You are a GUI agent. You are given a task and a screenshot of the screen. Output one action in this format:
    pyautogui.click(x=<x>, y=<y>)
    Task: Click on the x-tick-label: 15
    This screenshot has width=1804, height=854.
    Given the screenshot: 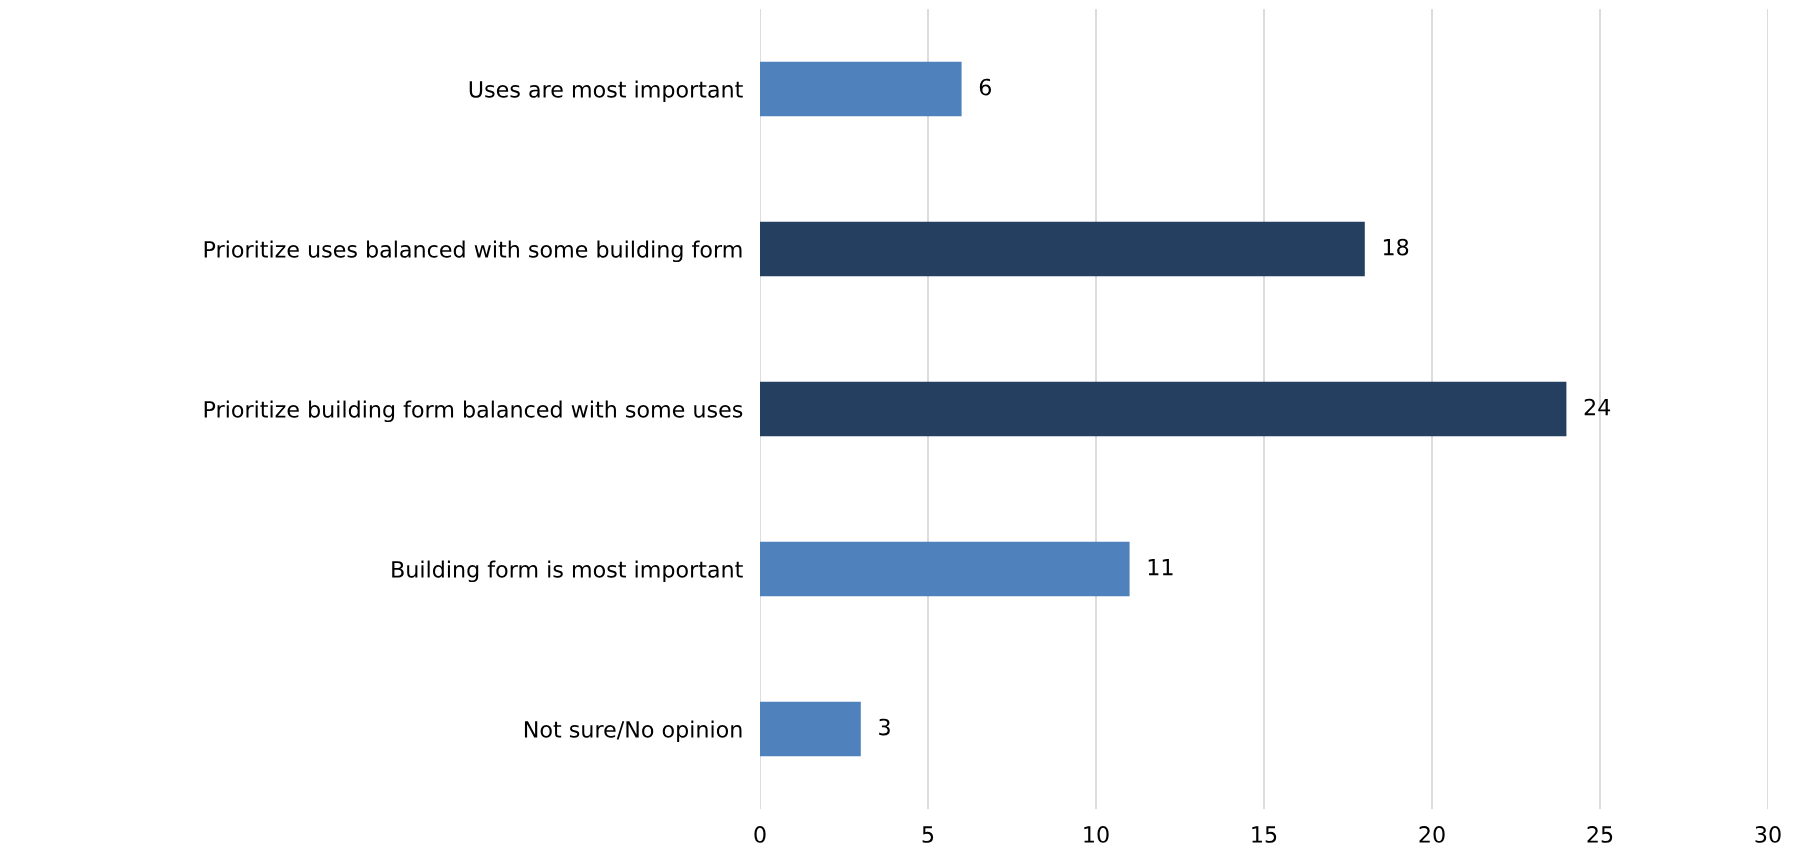 What is the action you would take?
    pyautogui.click(x=1264, y=834)
    